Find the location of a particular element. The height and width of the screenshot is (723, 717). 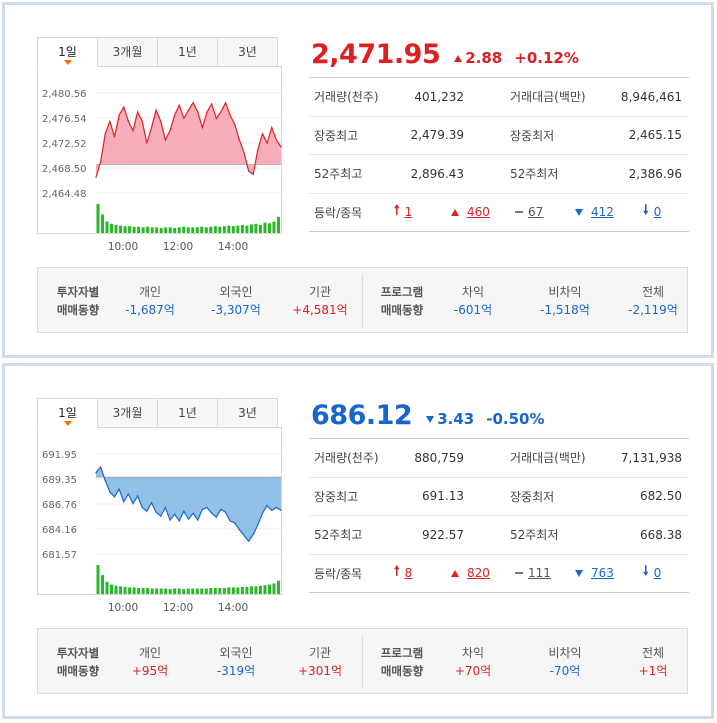

y-tick-label: 691.95 is located at coordinates (59, 455).